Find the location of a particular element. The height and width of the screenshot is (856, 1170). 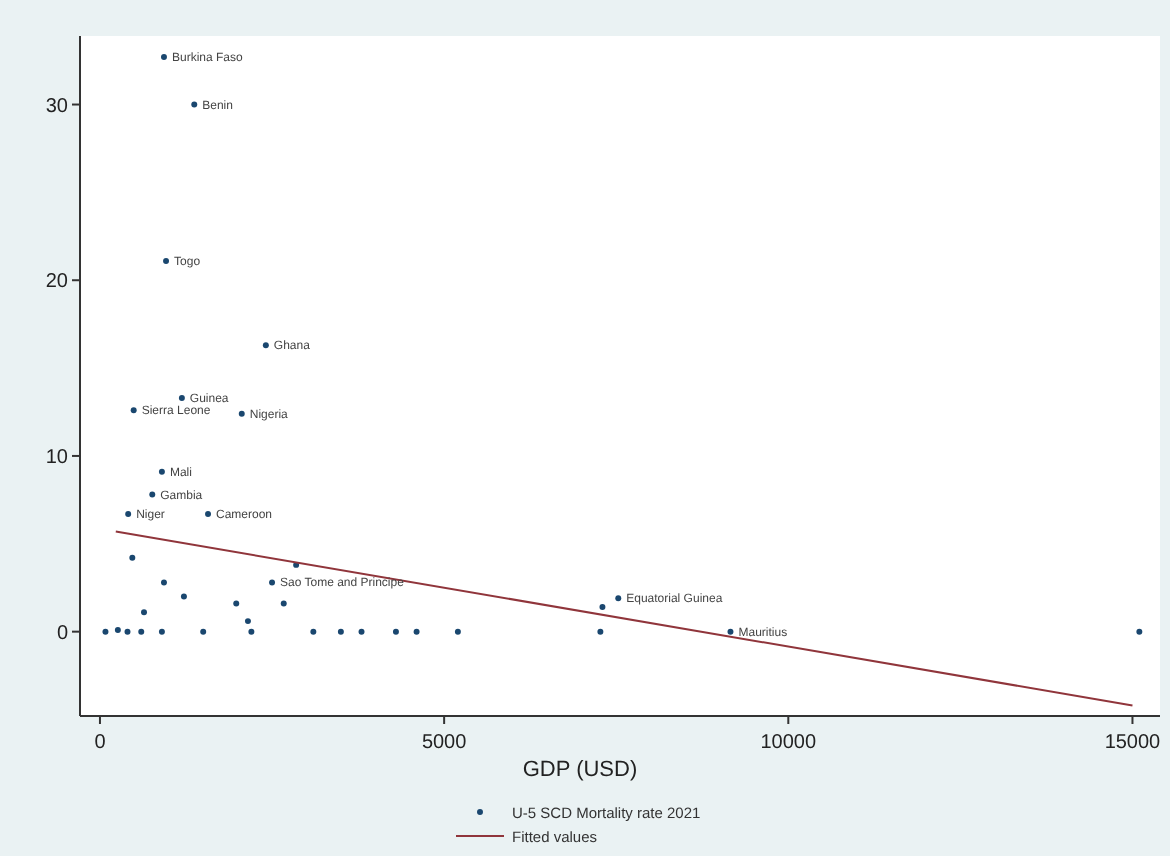

x-axis-title: GDP (USD) is located at coordinates (580, 770).